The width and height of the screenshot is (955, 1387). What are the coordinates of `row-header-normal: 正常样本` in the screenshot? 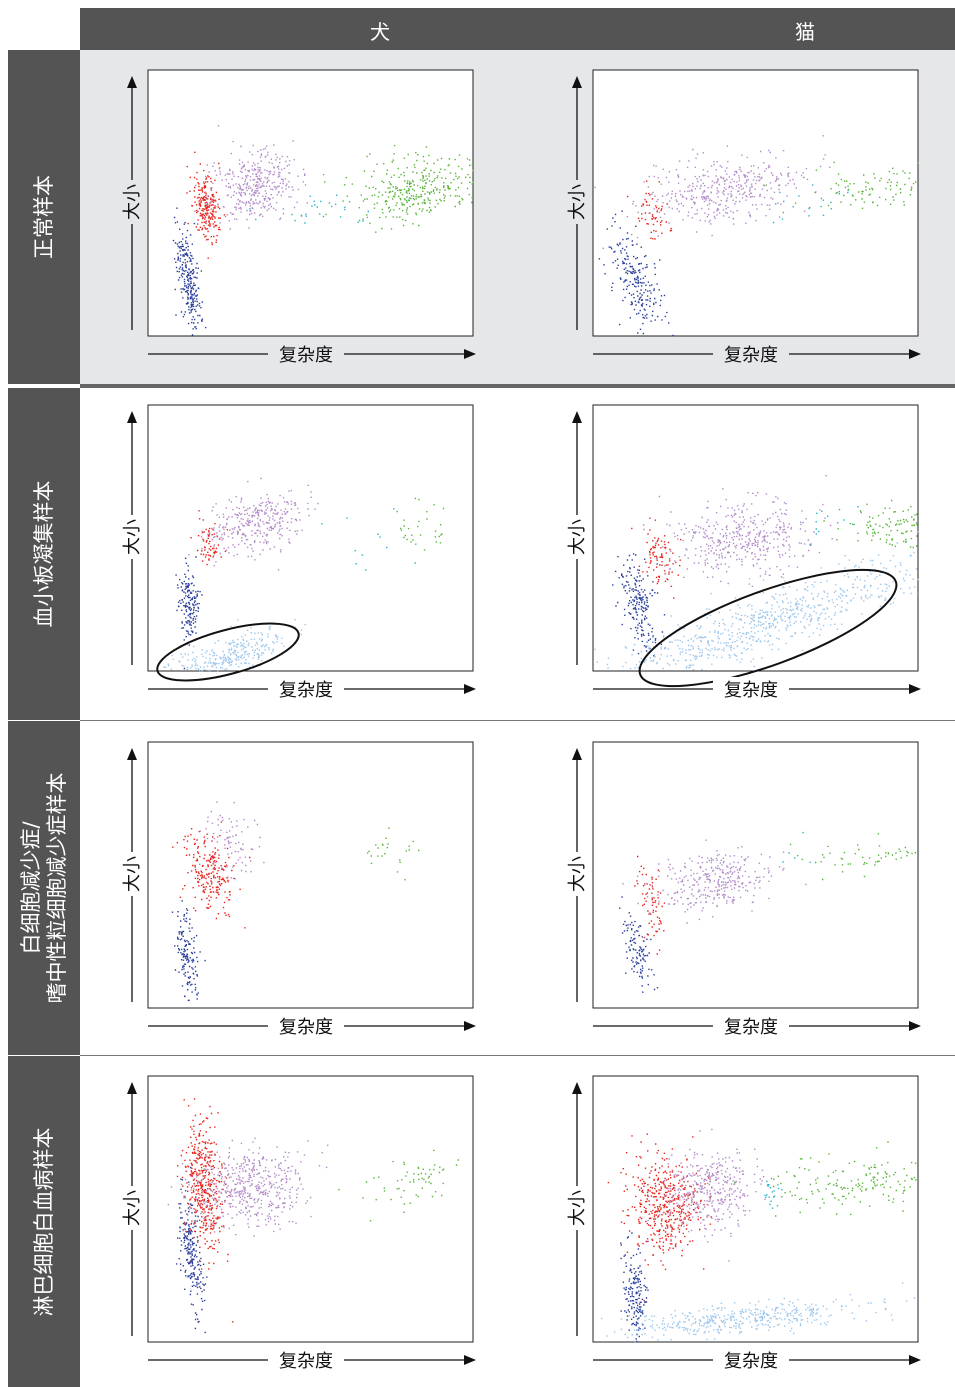 It's located at (44, 217).